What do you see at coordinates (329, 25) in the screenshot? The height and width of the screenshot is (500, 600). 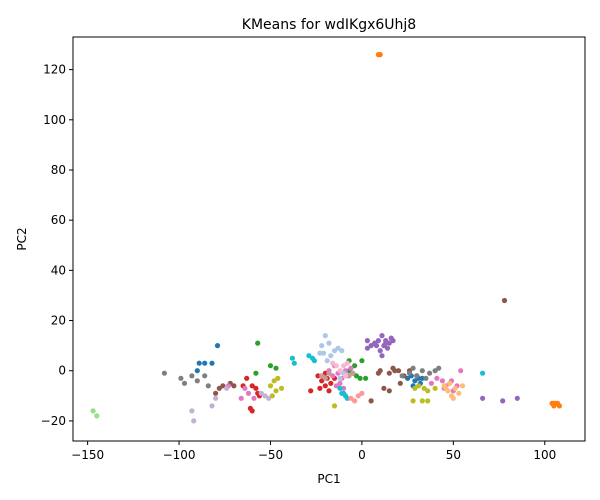 I see `chart-title: KMeans for wdIKgx6Uhj8` at bounding box center [329, 25].